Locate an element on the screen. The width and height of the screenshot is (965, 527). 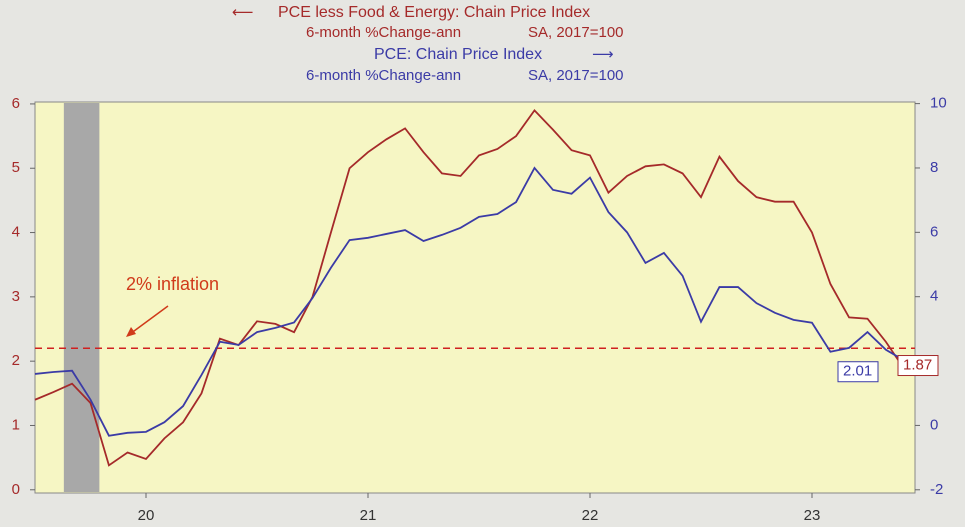
annotation: 2% inflation is located at coordinates (172, 284).